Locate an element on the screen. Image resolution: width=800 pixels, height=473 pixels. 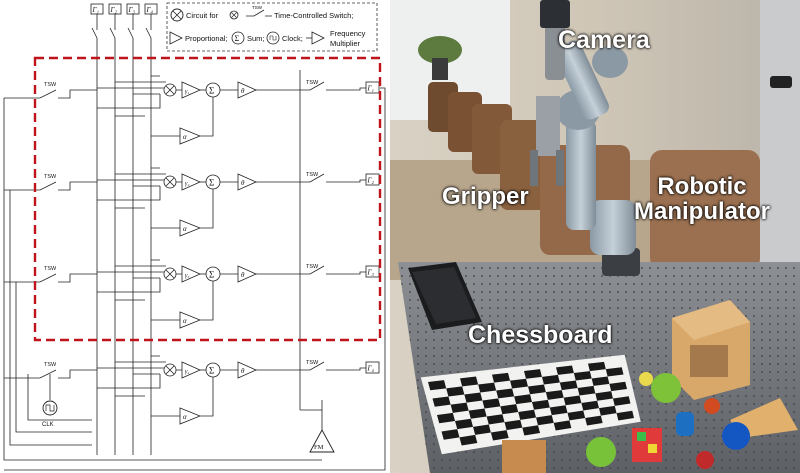
svg-text: Γ₄ is located at coordinates (150, 10).